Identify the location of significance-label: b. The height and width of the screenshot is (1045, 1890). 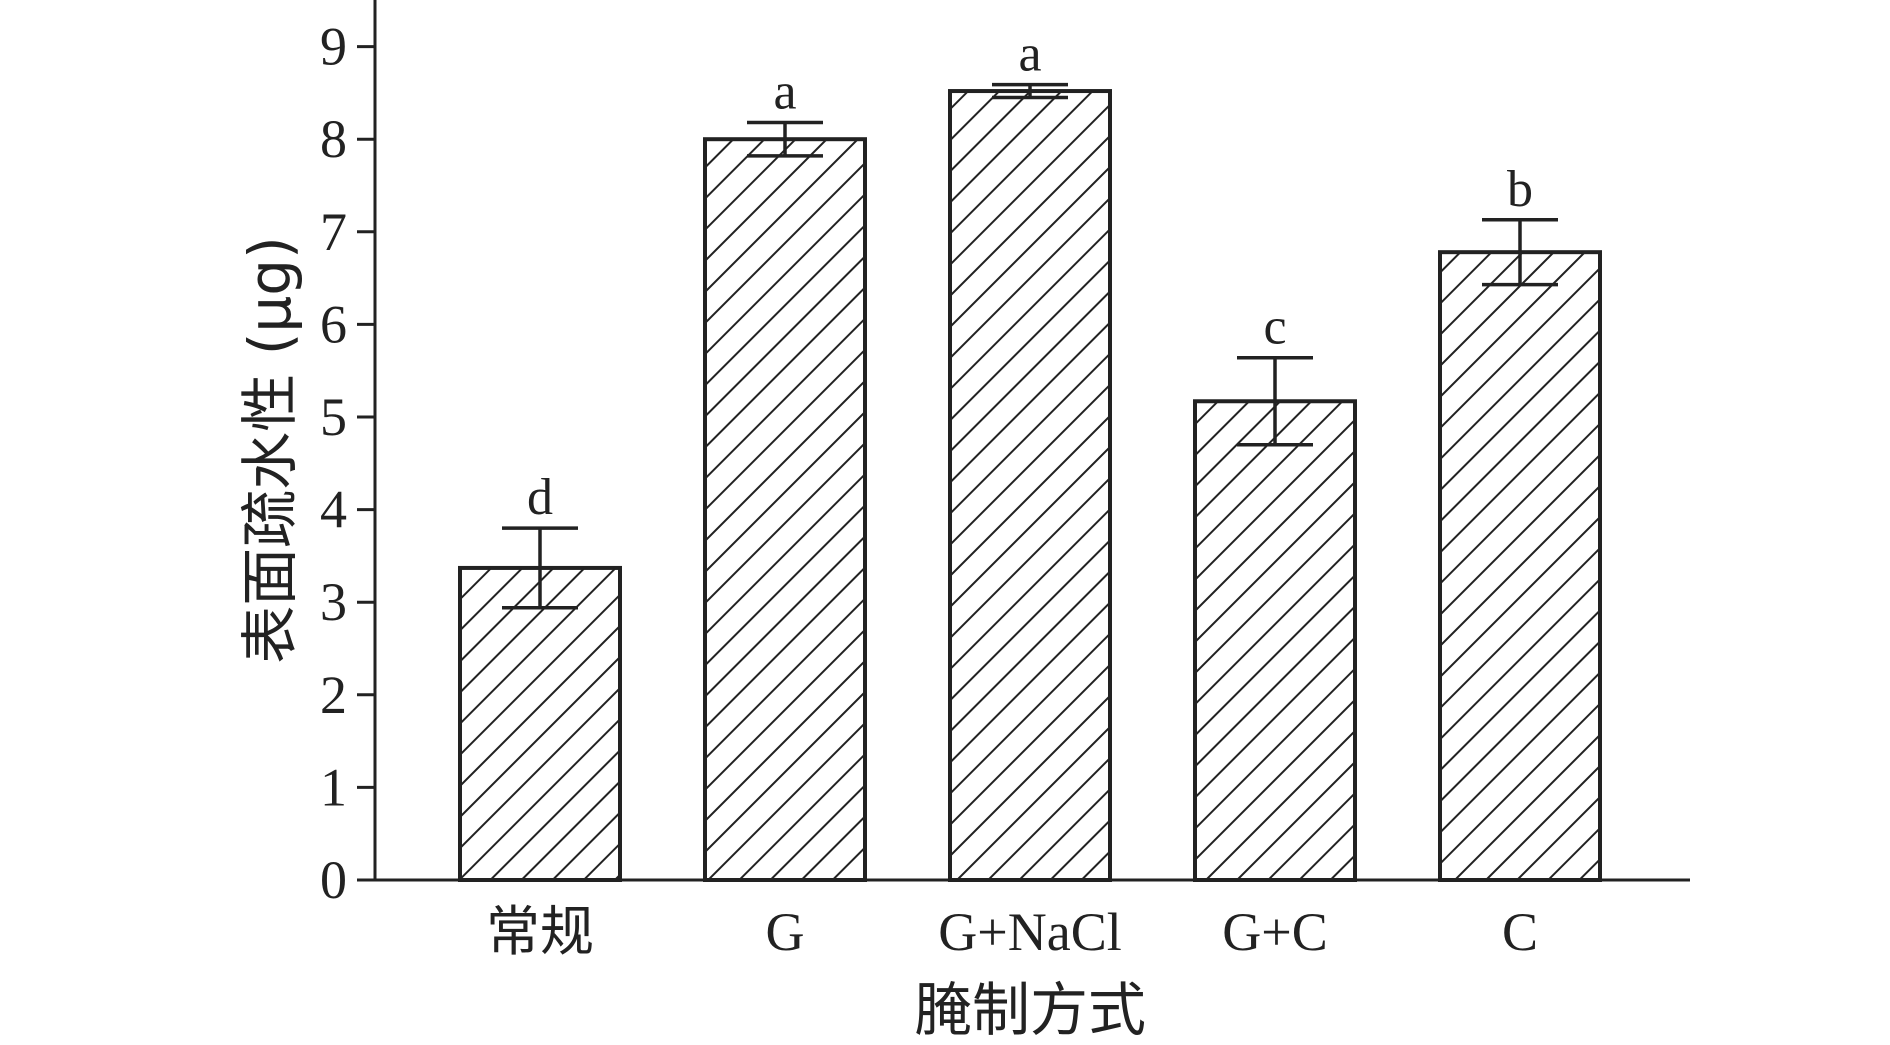
(1520, 189).